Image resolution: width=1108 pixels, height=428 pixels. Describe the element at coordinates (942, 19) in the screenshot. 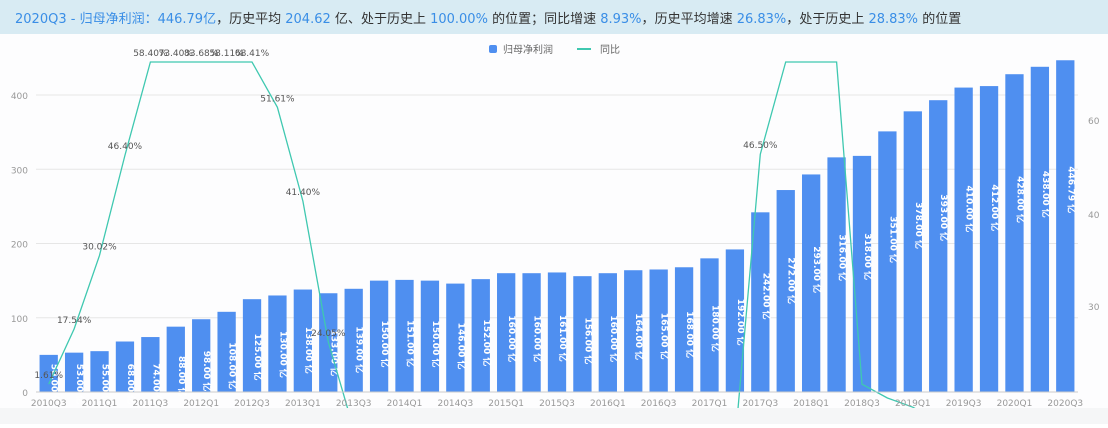

I see `summary-text-end: 的位置` at that location.